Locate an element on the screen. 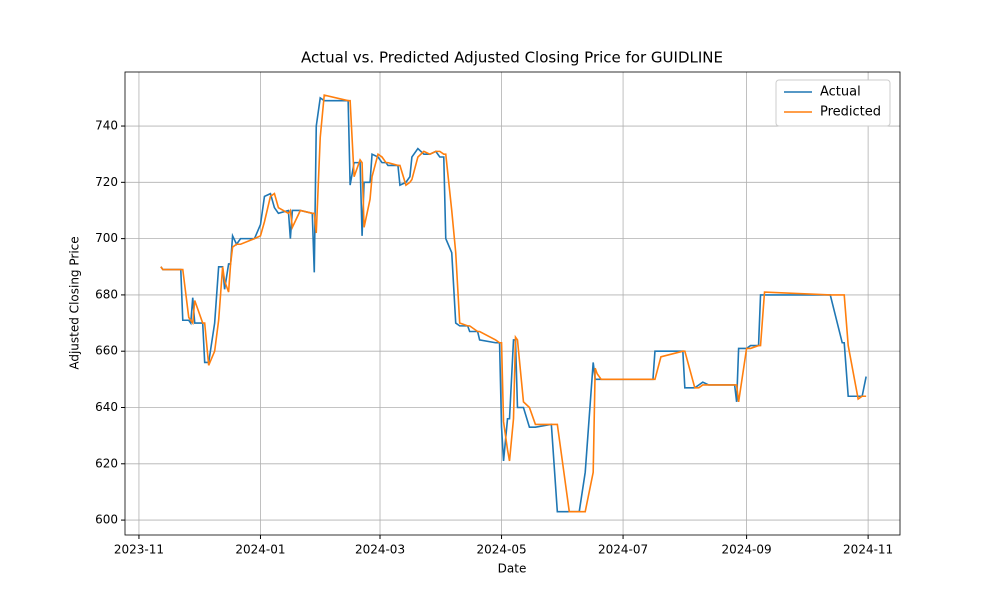 The width and height of the screenshot is (1000, 604). x-tick-label: 2024-07 is located at coordinates (623, 550).